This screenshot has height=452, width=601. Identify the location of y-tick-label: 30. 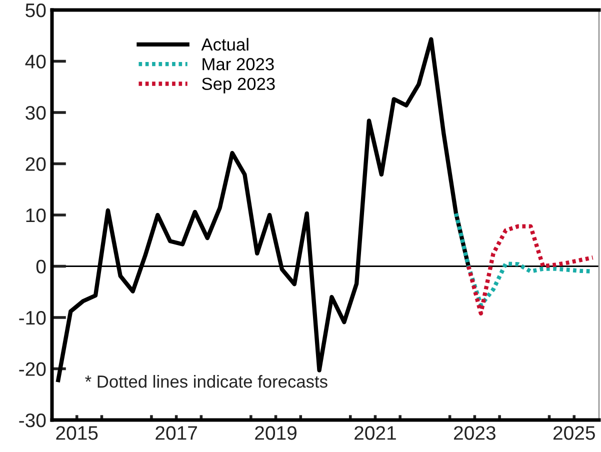
(36, 113).